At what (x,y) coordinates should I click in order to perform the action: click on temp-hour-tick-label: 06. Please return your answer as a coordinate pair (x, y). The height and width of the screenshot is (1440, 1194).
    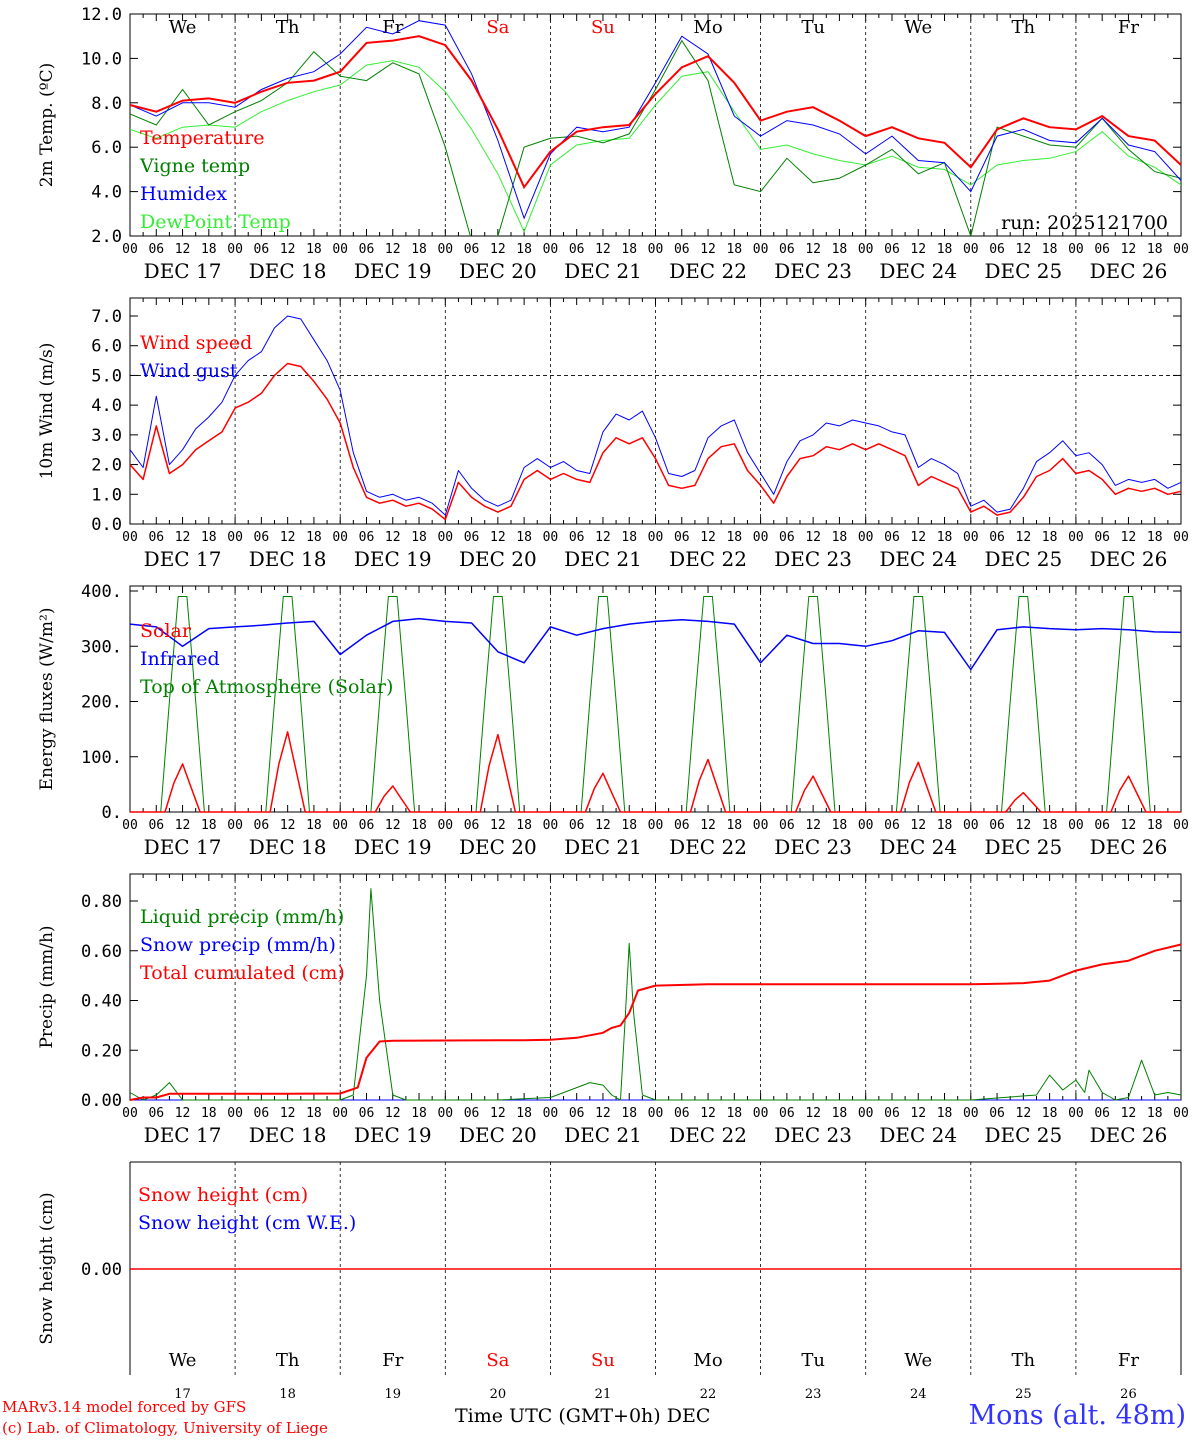
    Looking at the image, I should click on (682, 249).